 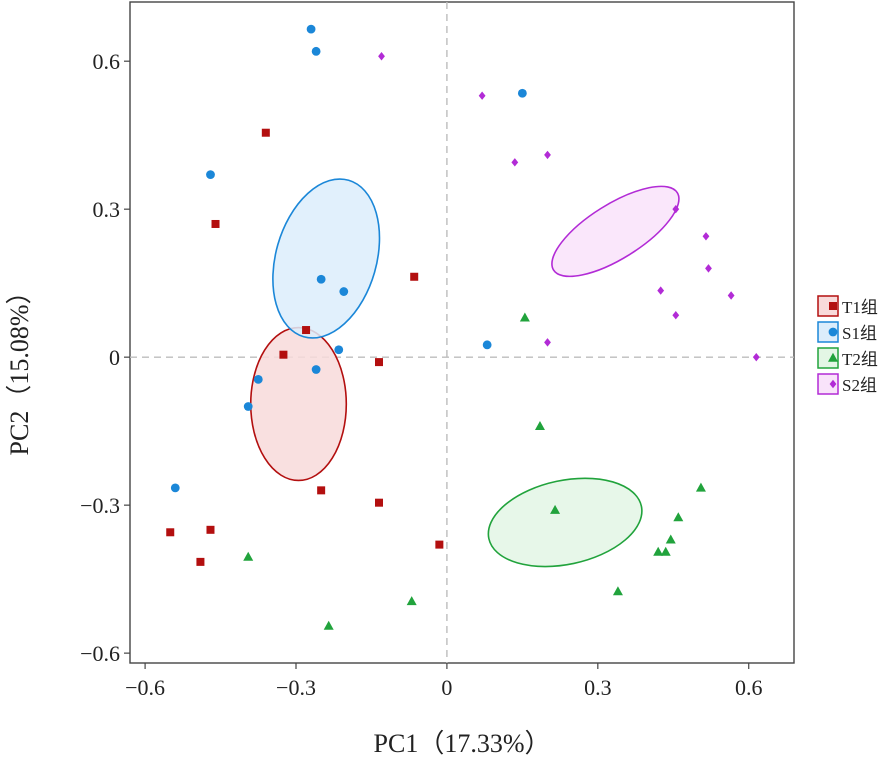 I want to click on y-tick-label: 0.3, so click(x=107, y=209).